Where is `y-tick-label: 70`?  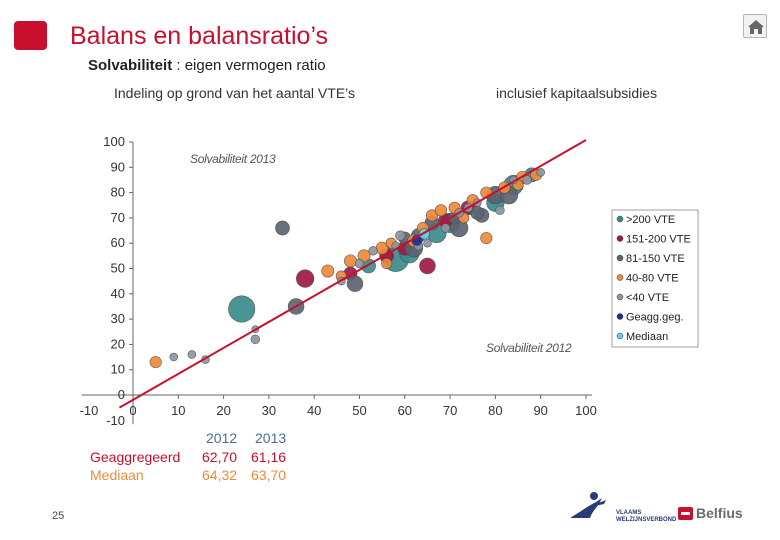 y-tick-label: 70 is located at coordinates (118, 217).